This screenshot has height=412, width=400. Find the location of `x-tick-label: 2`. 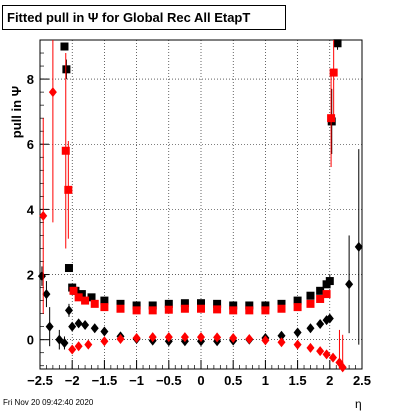

x-tick-label: 2 is located at coordinates (329, 380).